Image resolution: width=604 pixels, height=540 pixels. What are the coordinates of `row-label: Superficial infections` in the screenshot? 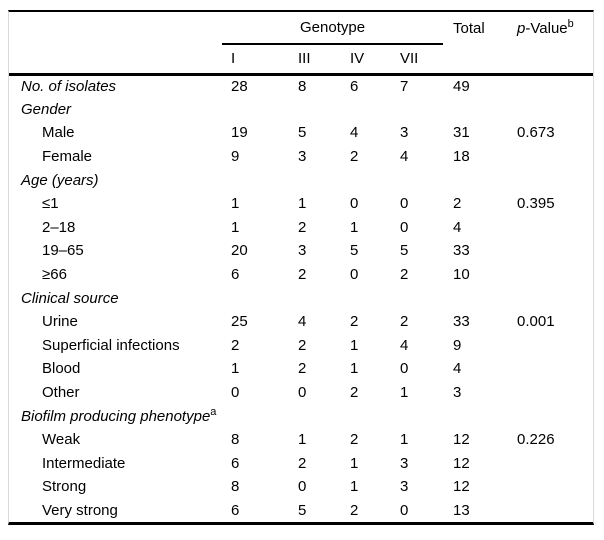 It's located at (111, 345).